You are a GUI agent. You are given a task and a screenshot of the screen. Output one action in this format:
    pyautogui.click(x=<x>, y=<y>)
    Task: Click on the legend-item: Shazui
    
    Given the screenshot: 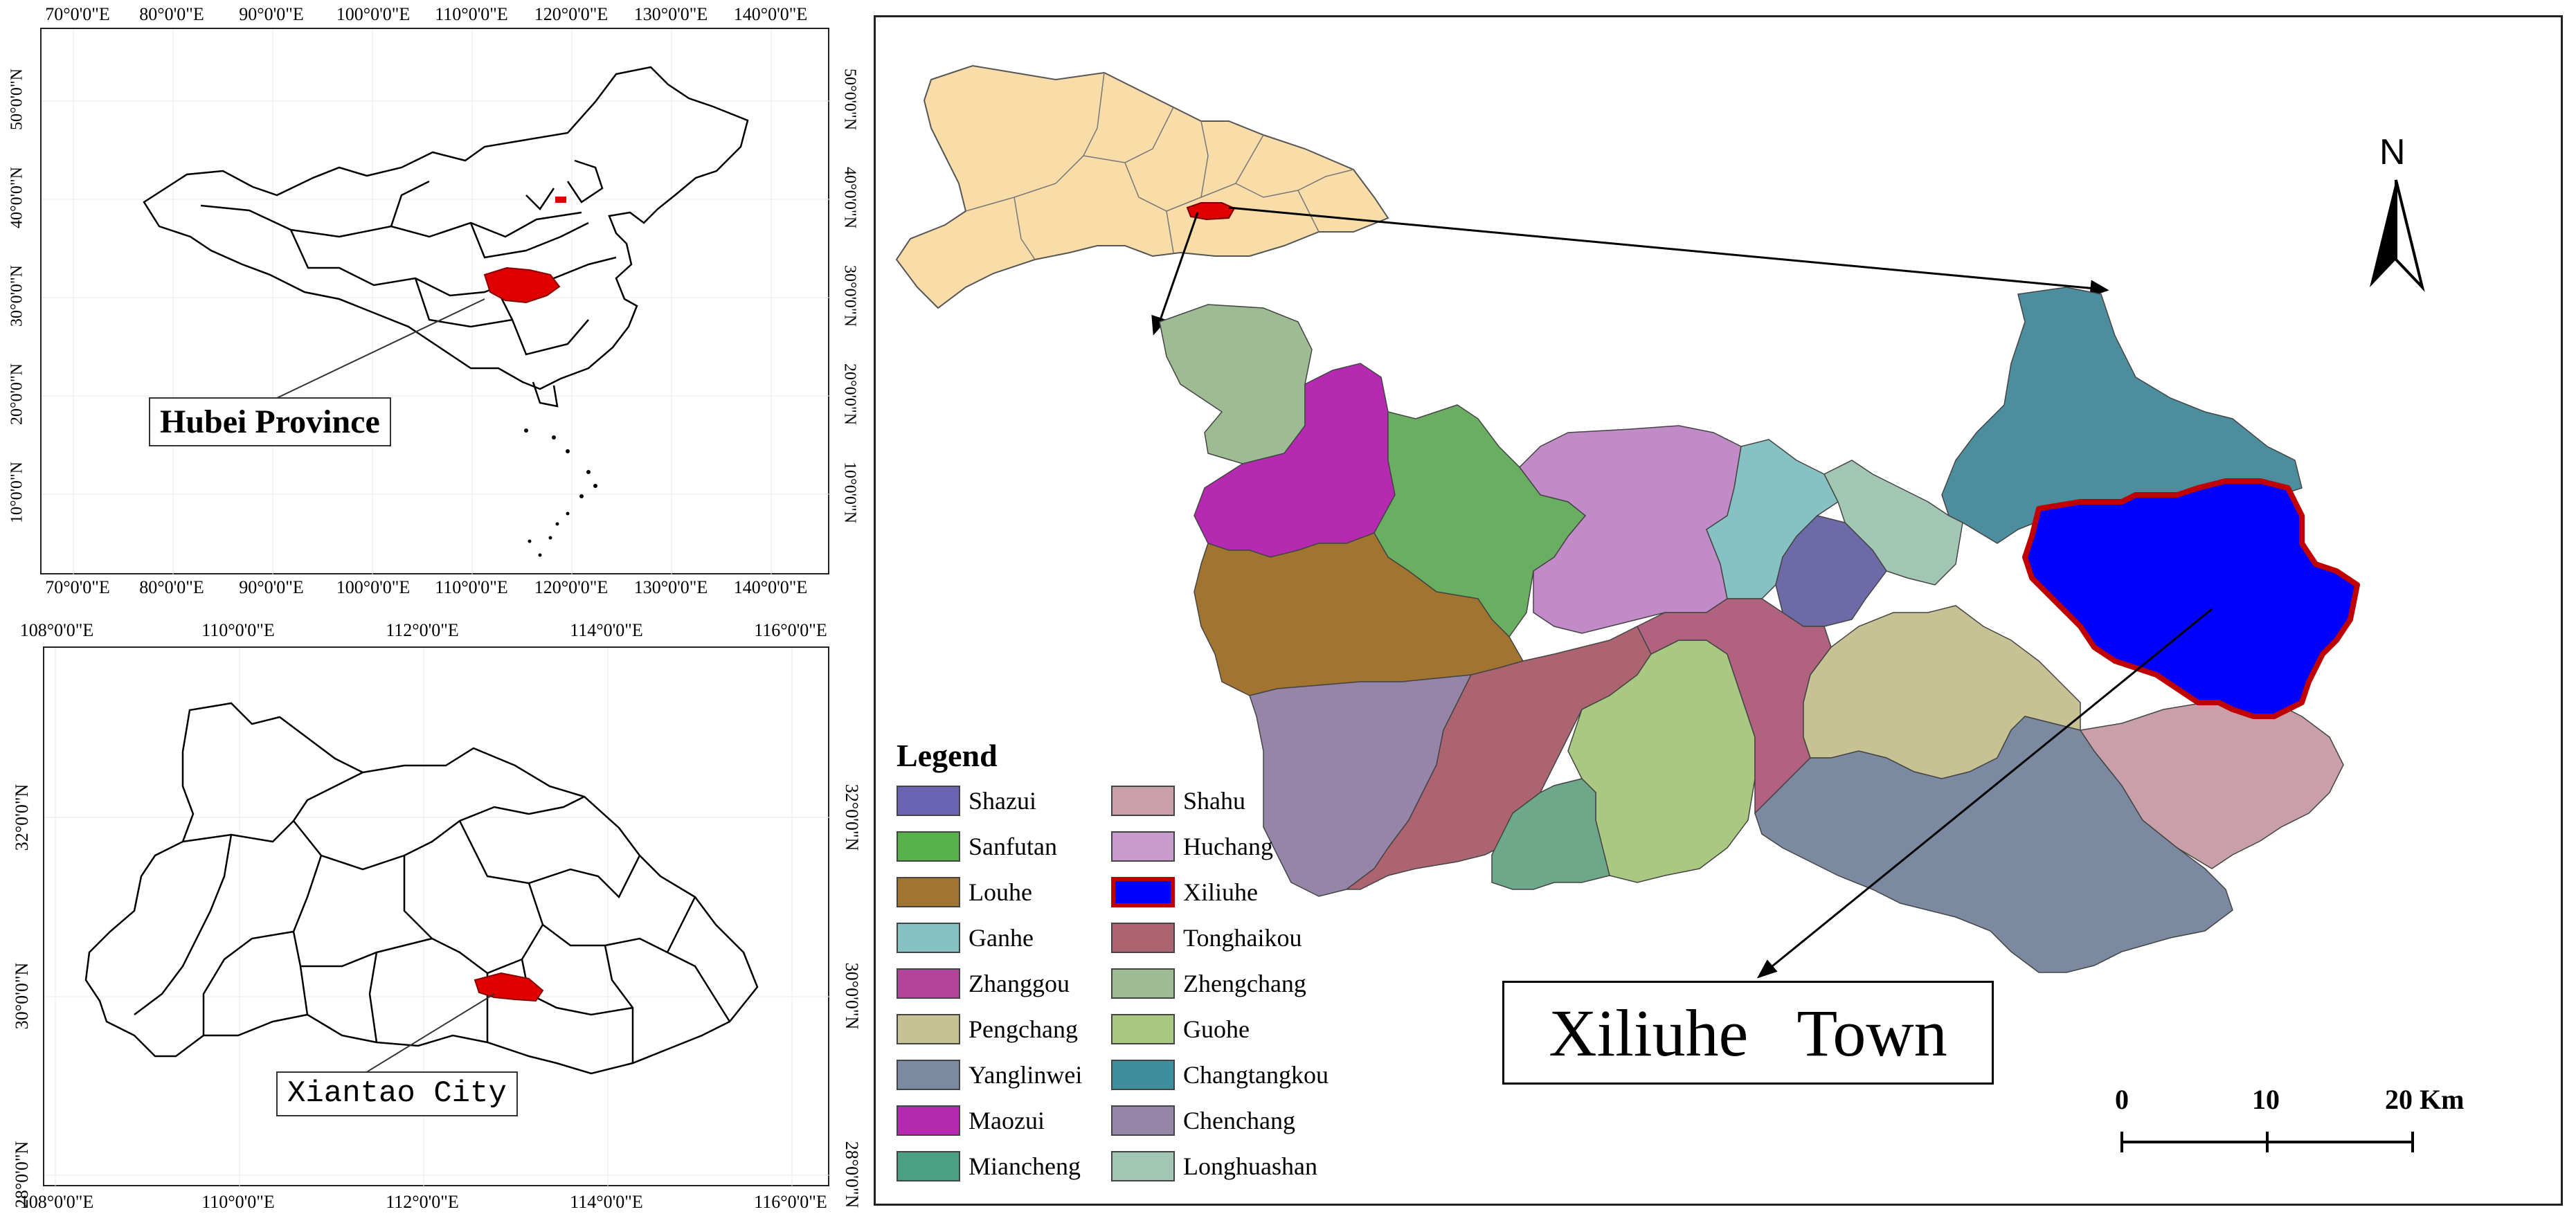 What is the action you would take?
    pyautogui.click(x=997, y=801)
    